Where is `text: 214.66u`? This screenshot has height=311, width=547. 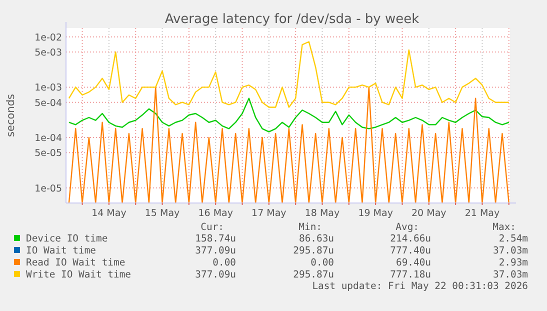
text: 214.66u is located at coordinates (410, 239).